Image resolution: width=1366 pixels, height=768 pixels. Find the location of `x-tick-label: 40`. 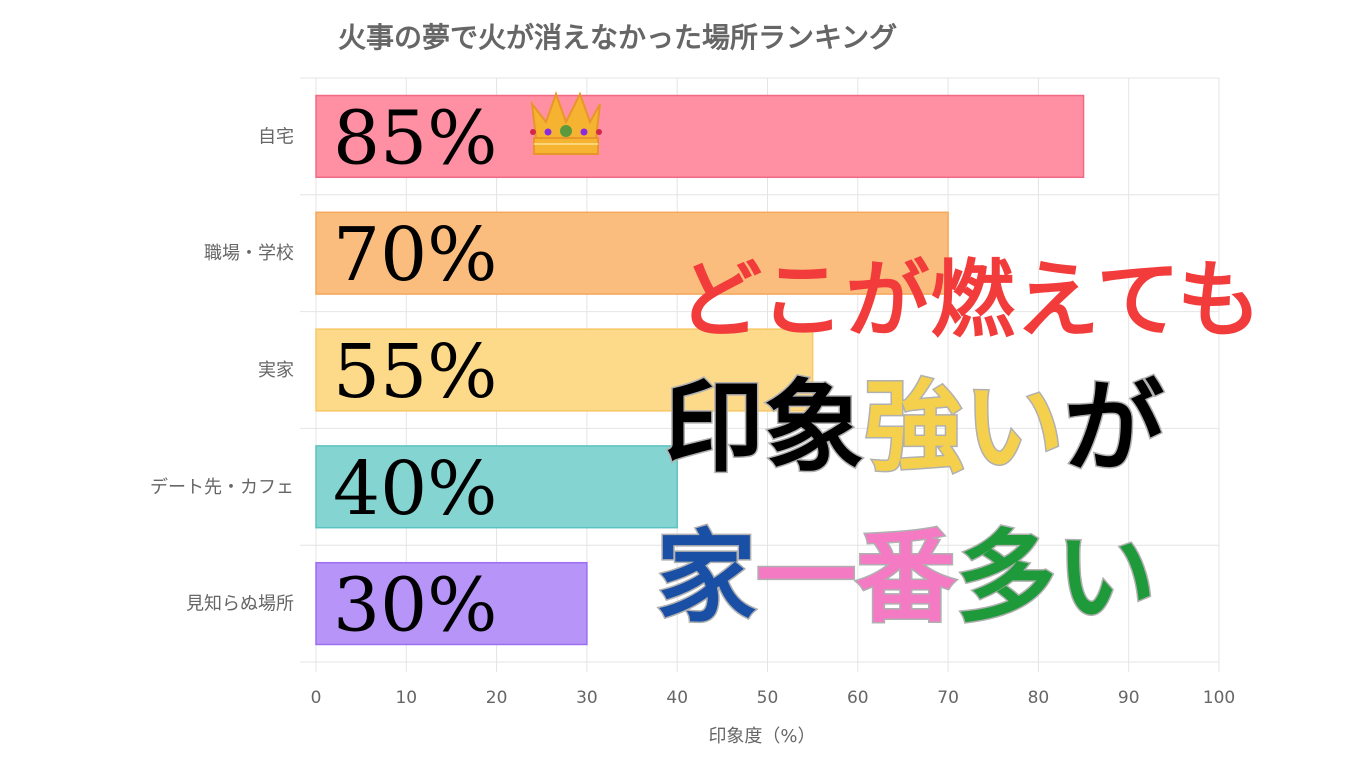

x-tick-label: 40 is located at coordinates (677, 698).